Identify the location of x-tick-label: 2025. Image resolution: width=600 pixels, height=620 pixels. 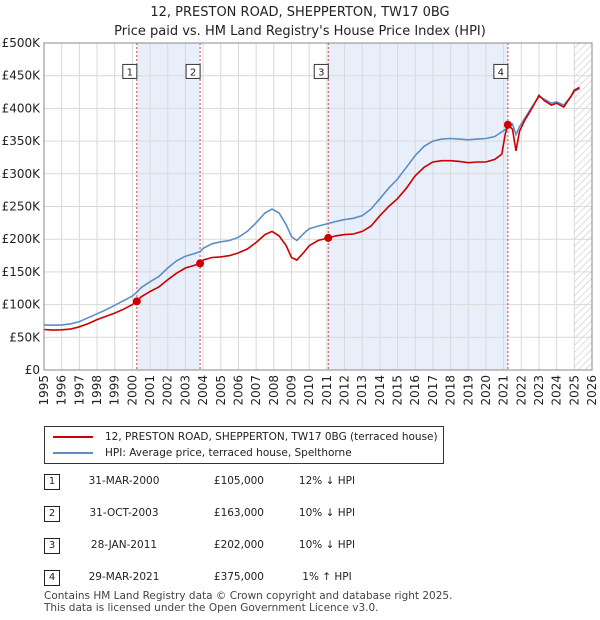
(574, 390).